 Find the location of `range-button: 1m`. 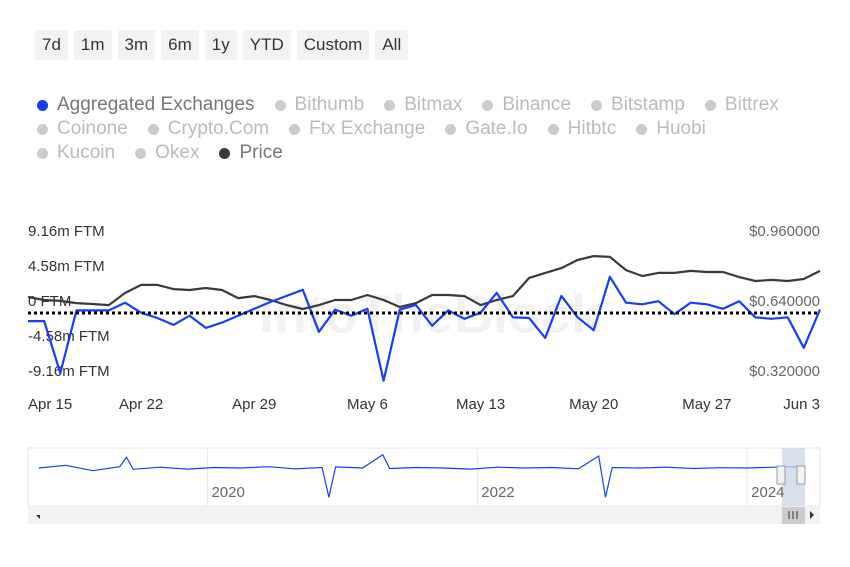

range-button: 1m is located at coordinates (92, 45).